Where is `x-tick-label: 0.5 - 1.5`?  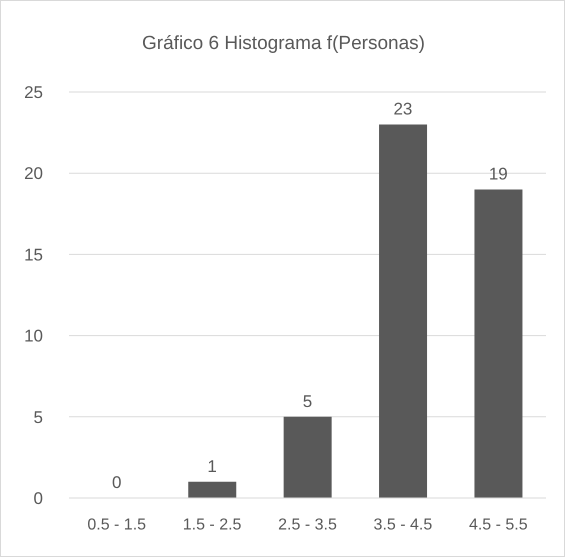 x-tick-label: 0.5 - 1.5 is located at coordinates (116, 525).